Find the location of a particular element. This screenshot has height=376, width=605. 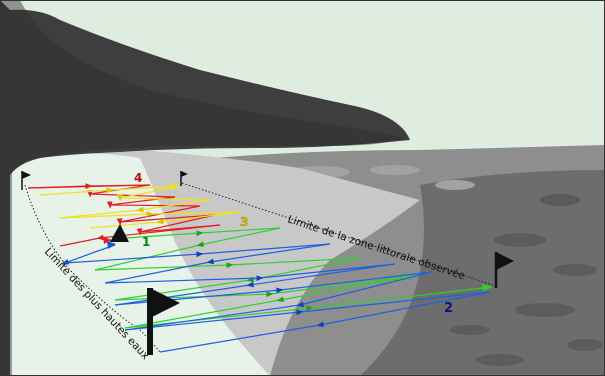

yellow-arrowhead is located at coordinates (175, 186).